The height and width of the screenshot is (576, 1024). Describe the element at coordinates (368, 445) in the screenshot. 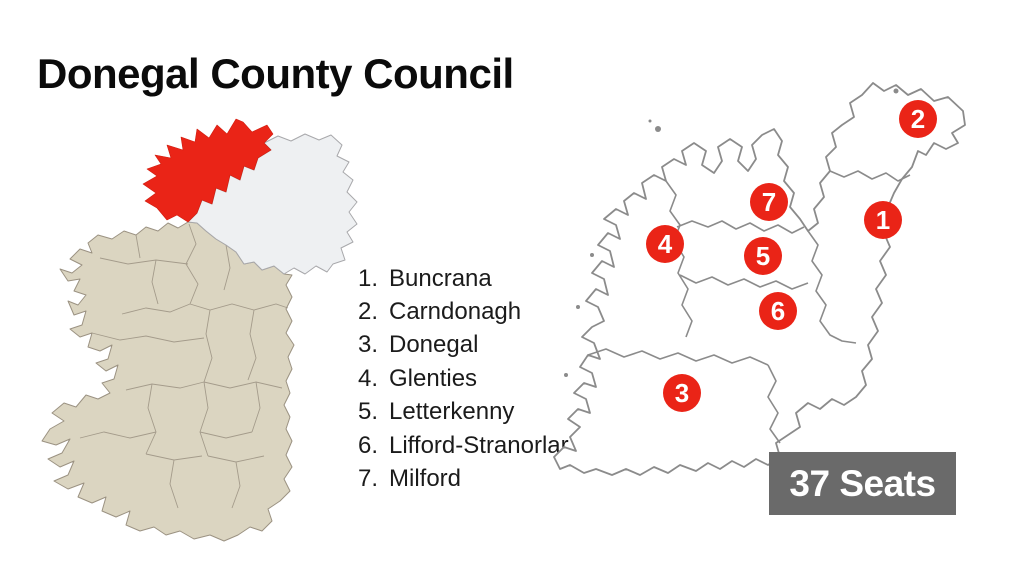

I see `legend-item-number: 6.` at that location.